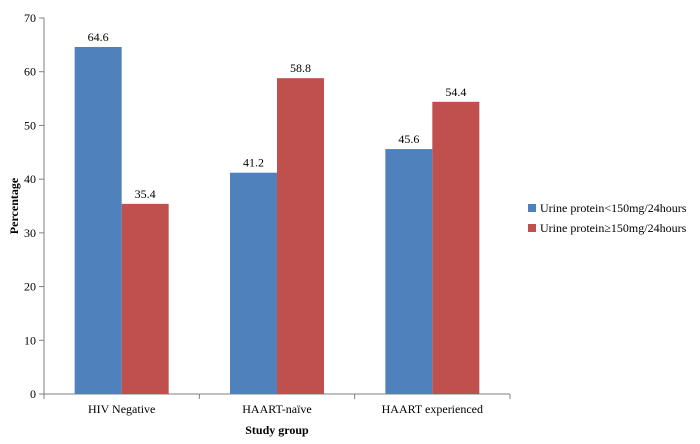  I want to click on y-tick-label: 30, so click(30, 233).